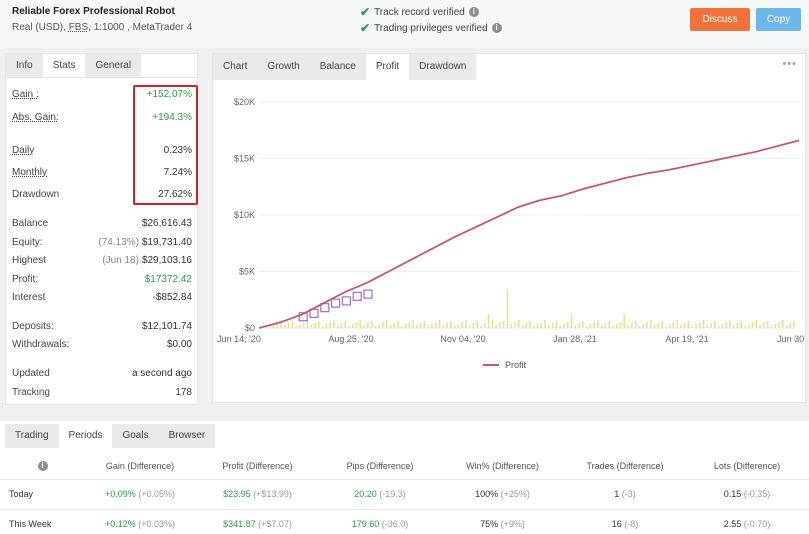 The width and height of the screenshot is (809, 534). What do you see at coordinates (392, 494) in the screenshot?
I see `cell-diff: (-19.3)` at bounding box center [392, 494].